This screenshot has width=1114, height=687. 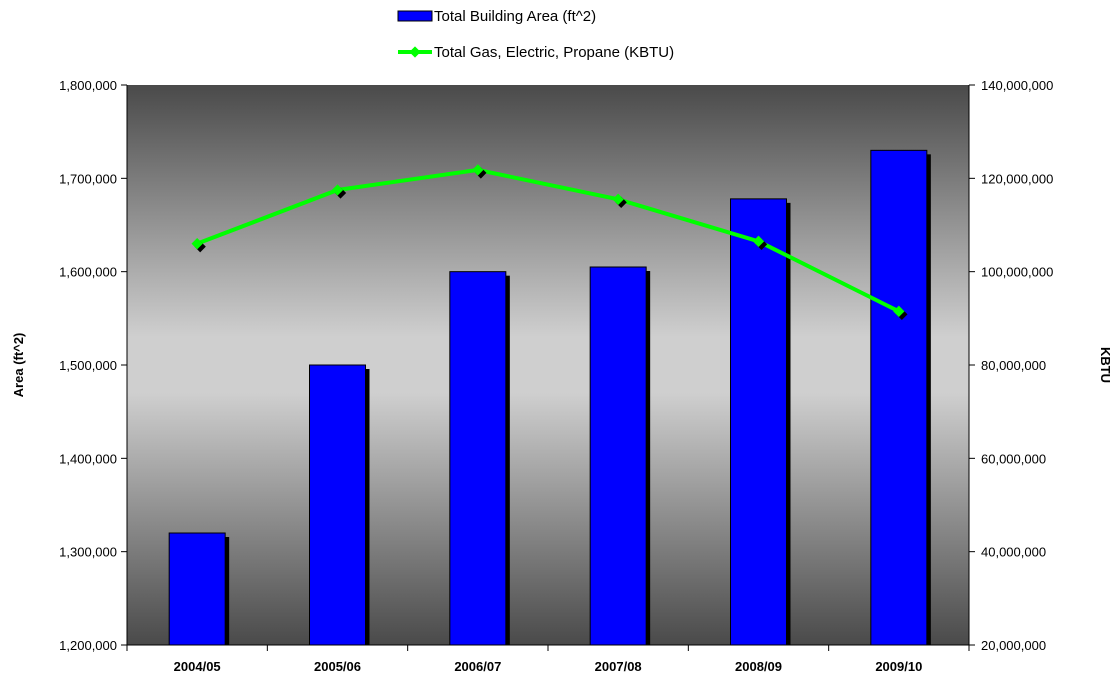 I want to click on x-tick-label: 2009/10, so click(x=898, y=666).